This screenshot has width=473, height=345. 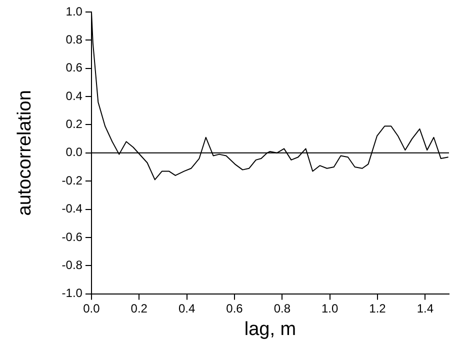 I want to click on y-tick-label: 1.0, so click(x=74, y=11).